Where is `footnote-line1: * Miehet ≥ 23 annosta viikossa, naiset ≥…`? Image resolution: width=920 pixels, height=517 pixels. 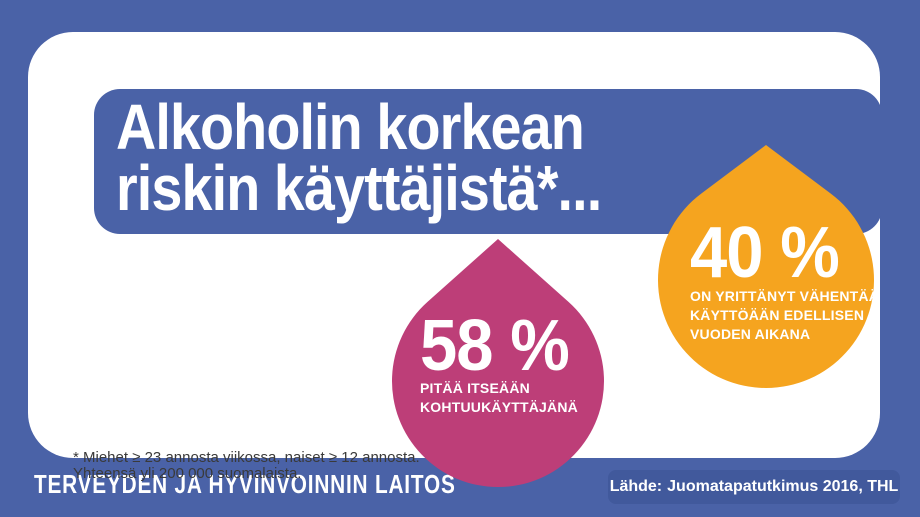
footnote-line1: * Miehet ≥ 23 annosta viikossa, naiset ≥… is located at coordinates (246, 457).